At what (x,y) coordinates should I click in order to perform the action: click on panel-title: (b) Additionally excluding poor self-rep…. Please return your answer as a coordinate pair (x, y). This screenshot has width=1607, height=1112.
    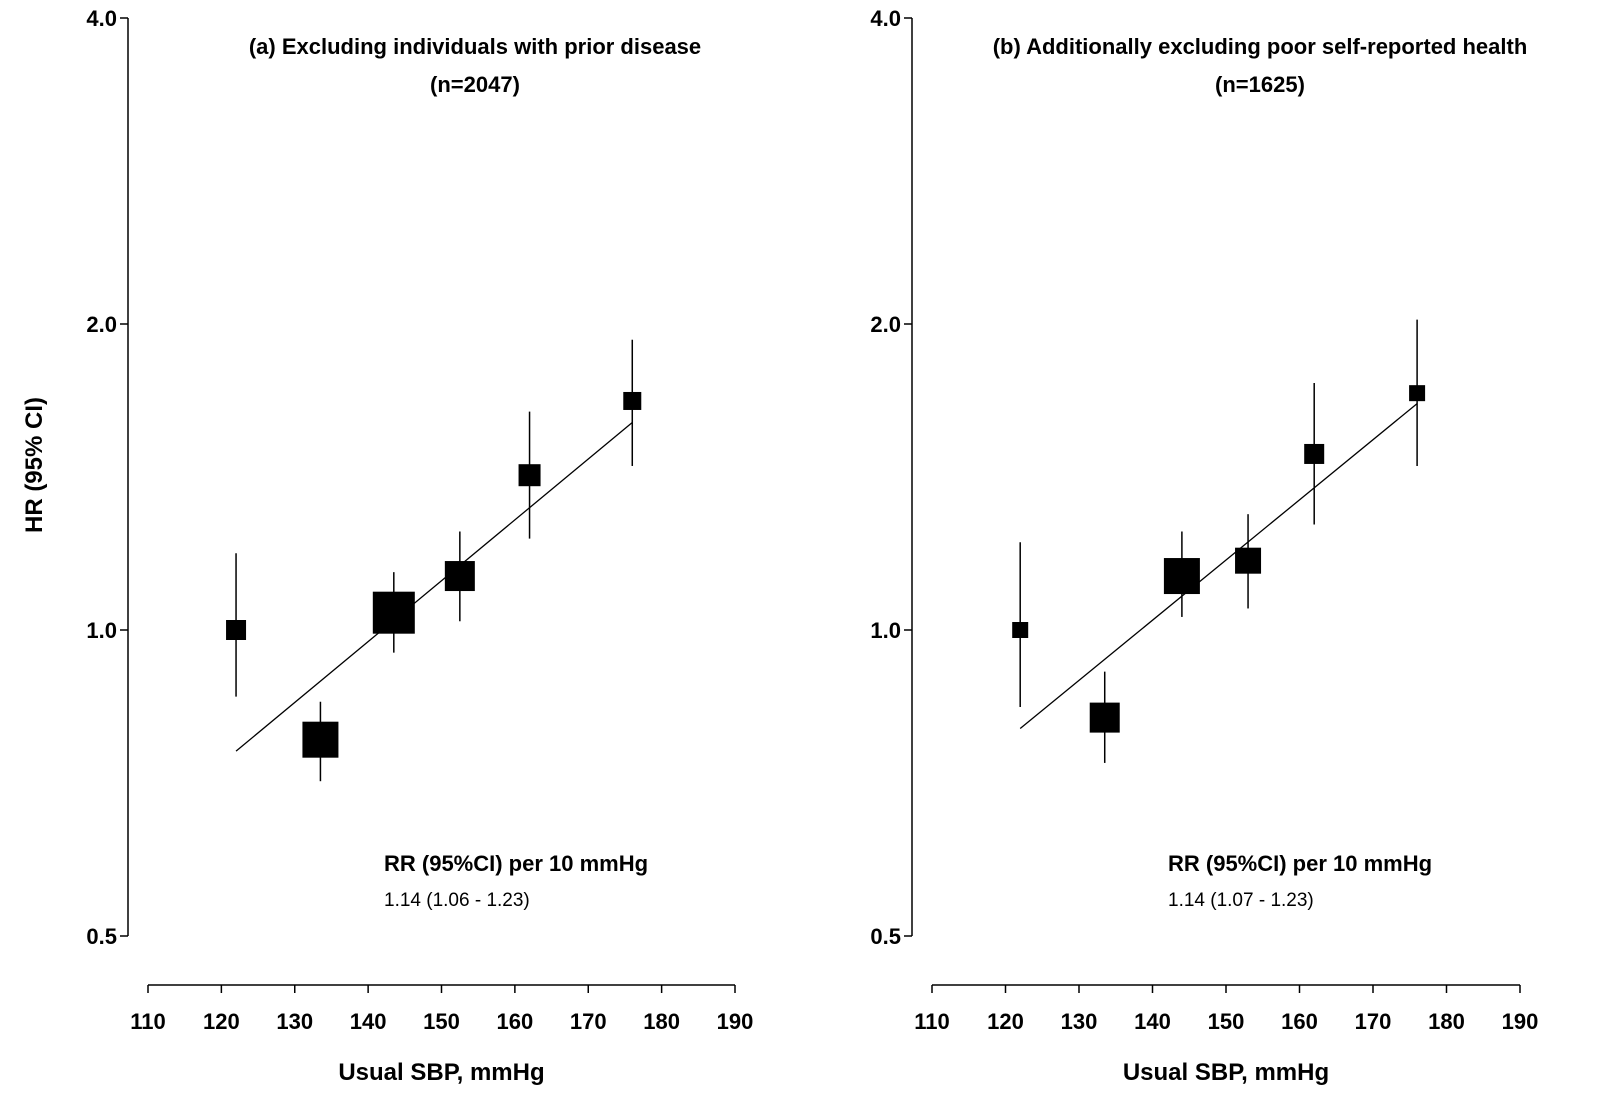
    Looking at the image, I should click on (1260, 46).